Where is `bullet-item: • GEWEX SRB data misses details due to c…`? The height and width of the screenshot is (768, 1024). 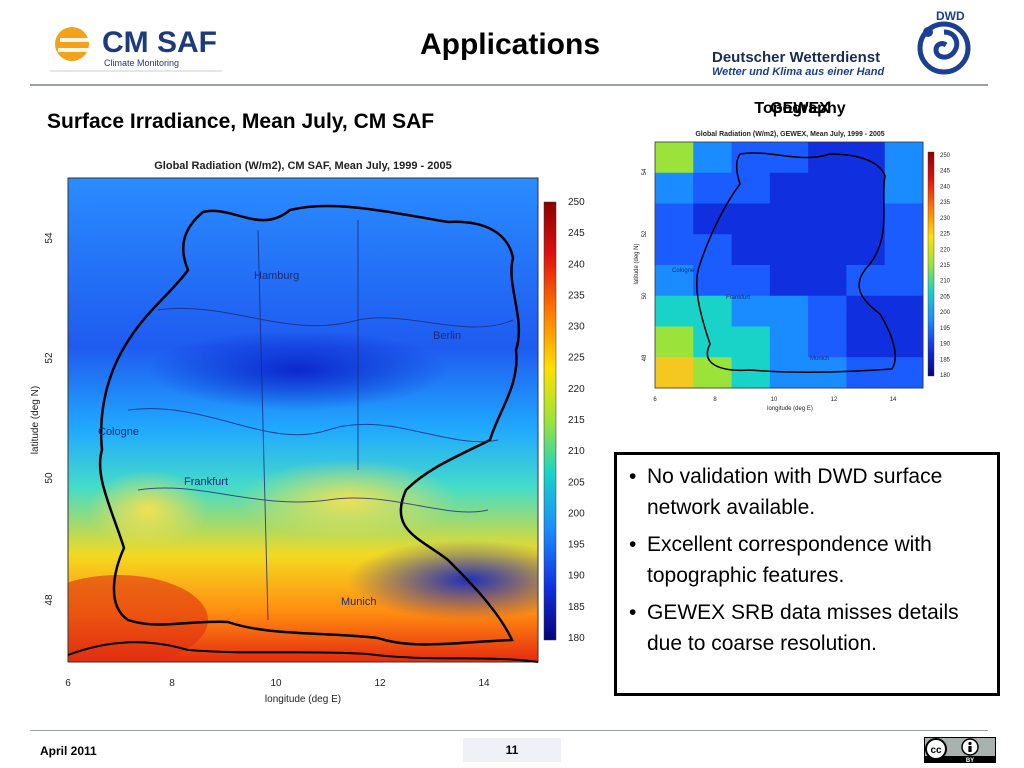 bullet-item: • GEWEX SRB data misses details due to c… is located at coordinates (807, 628).